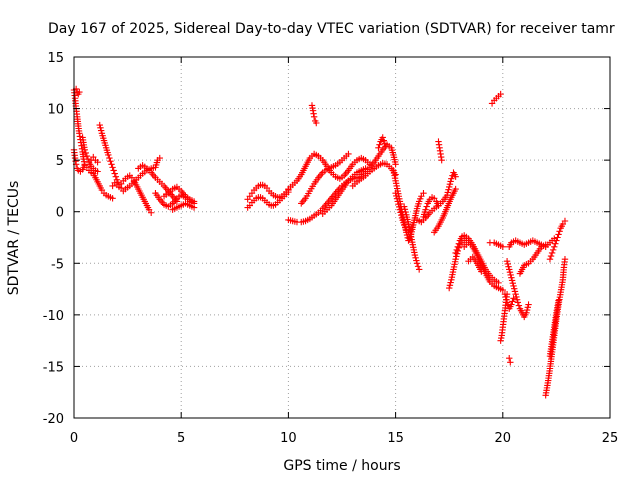  Describe the element at coordinates (57, 264) in the screenshot. I see `y-tick-label: -5` at that location.